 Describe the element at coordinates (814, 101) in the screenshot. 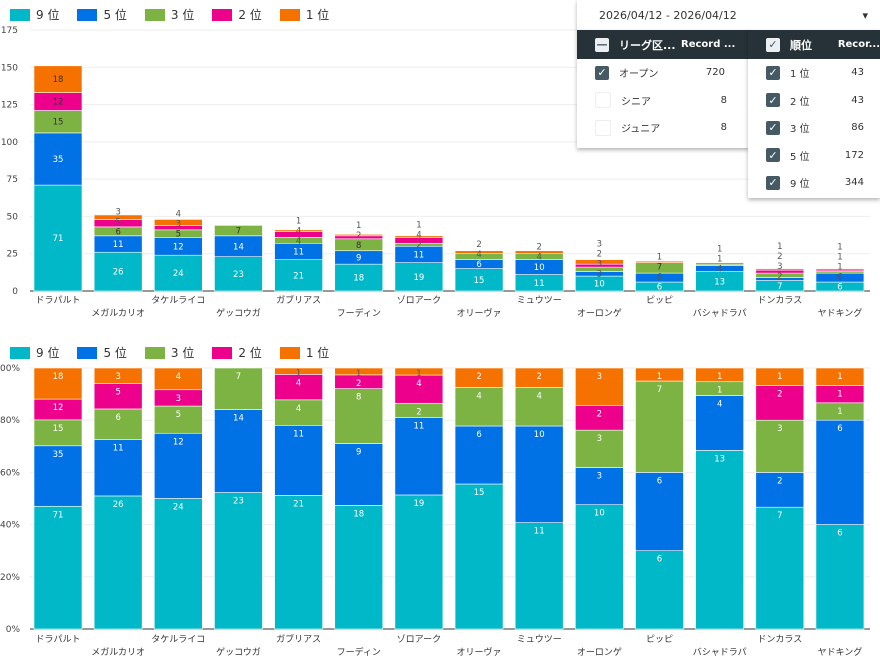

I see `filter-row: ✓ 2 位 43` at that location.